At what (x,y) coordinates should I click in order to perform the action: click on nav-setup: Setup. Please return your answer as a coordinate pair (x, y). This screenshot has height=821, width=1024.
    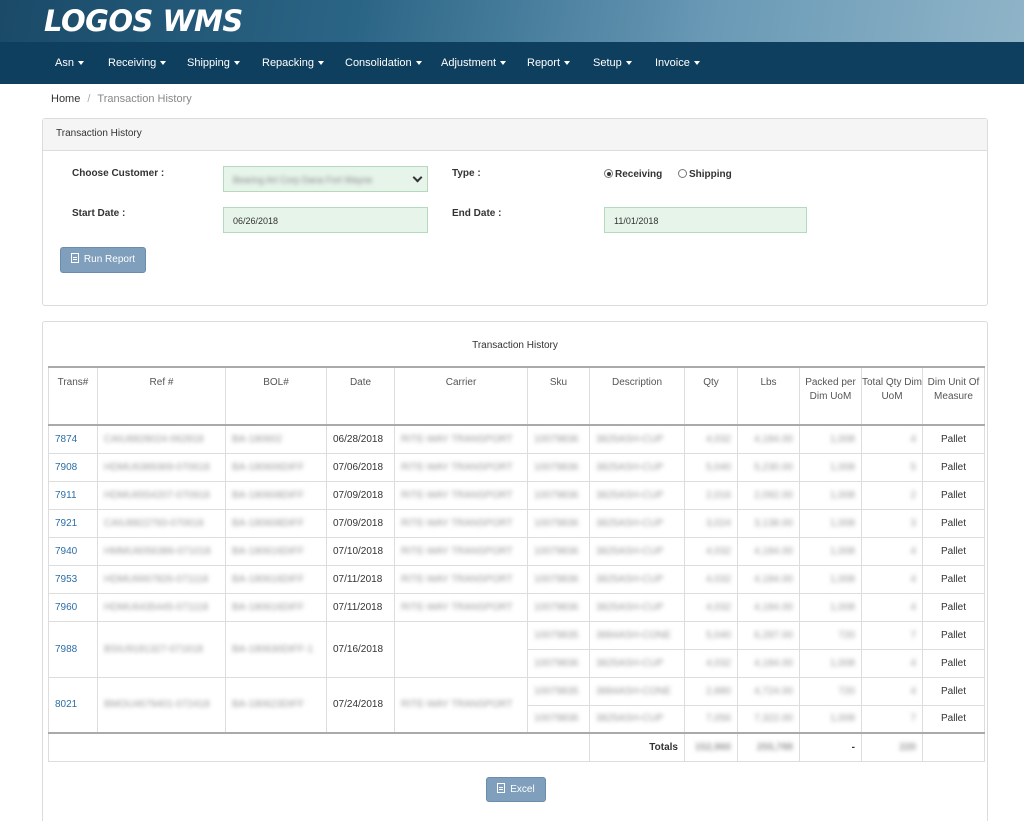
    Looking at the image, I should click on (612, 63).